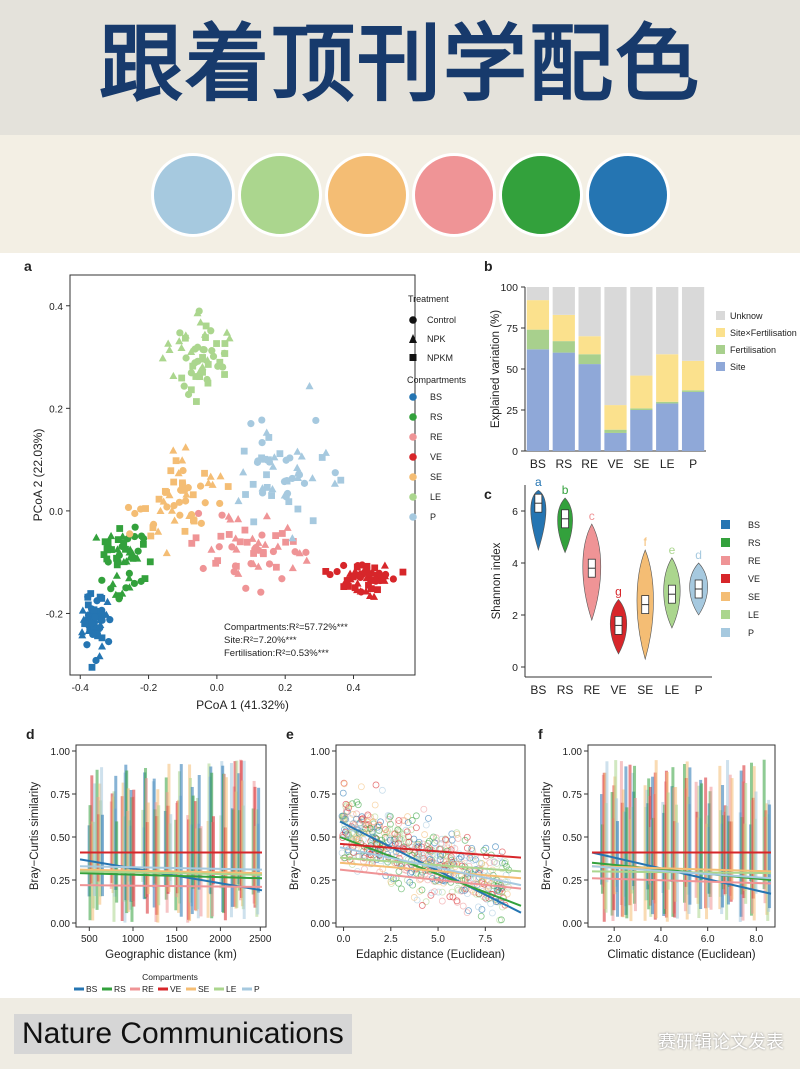 This screenshot has width=800, height=1069. What do you see at coordinates (171, 873) in the screenshot?
I see `fit-line-d` at bounding box center [171, 873].